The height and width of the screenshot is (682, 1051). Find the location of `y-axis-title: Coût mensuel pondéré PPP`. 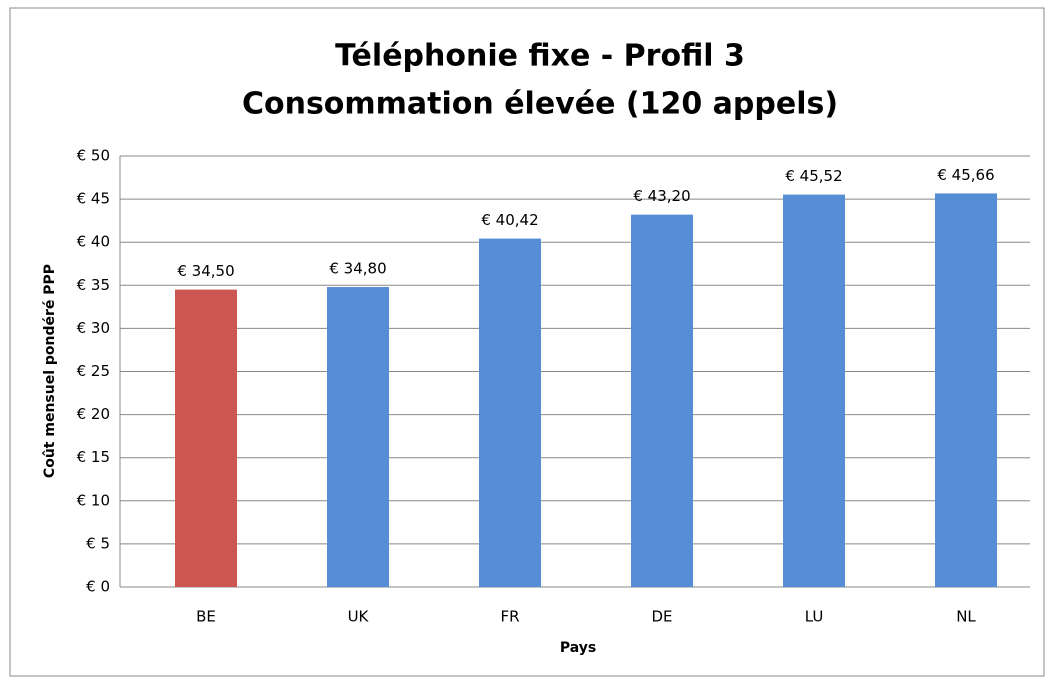

y-axis-title: Coût mensuel pondéré PPP is located at coordinates (50, 371).